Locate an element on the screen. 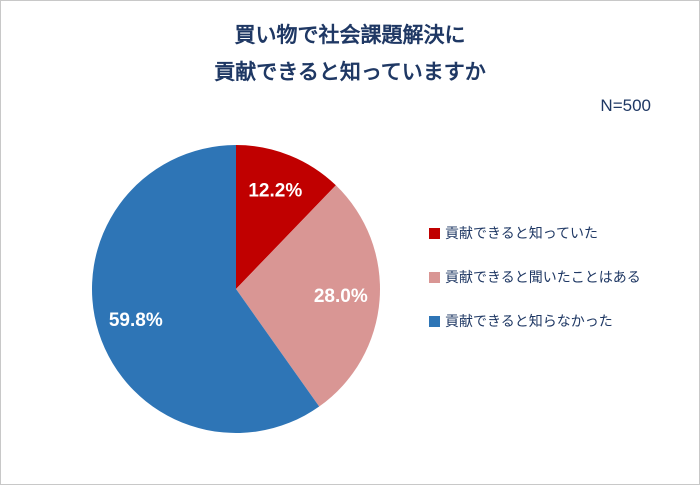  legend: 貢献できると知っていた 貢献できると聞いたことはある 貢献できると知らなかった is located at coordinates (535, 277).